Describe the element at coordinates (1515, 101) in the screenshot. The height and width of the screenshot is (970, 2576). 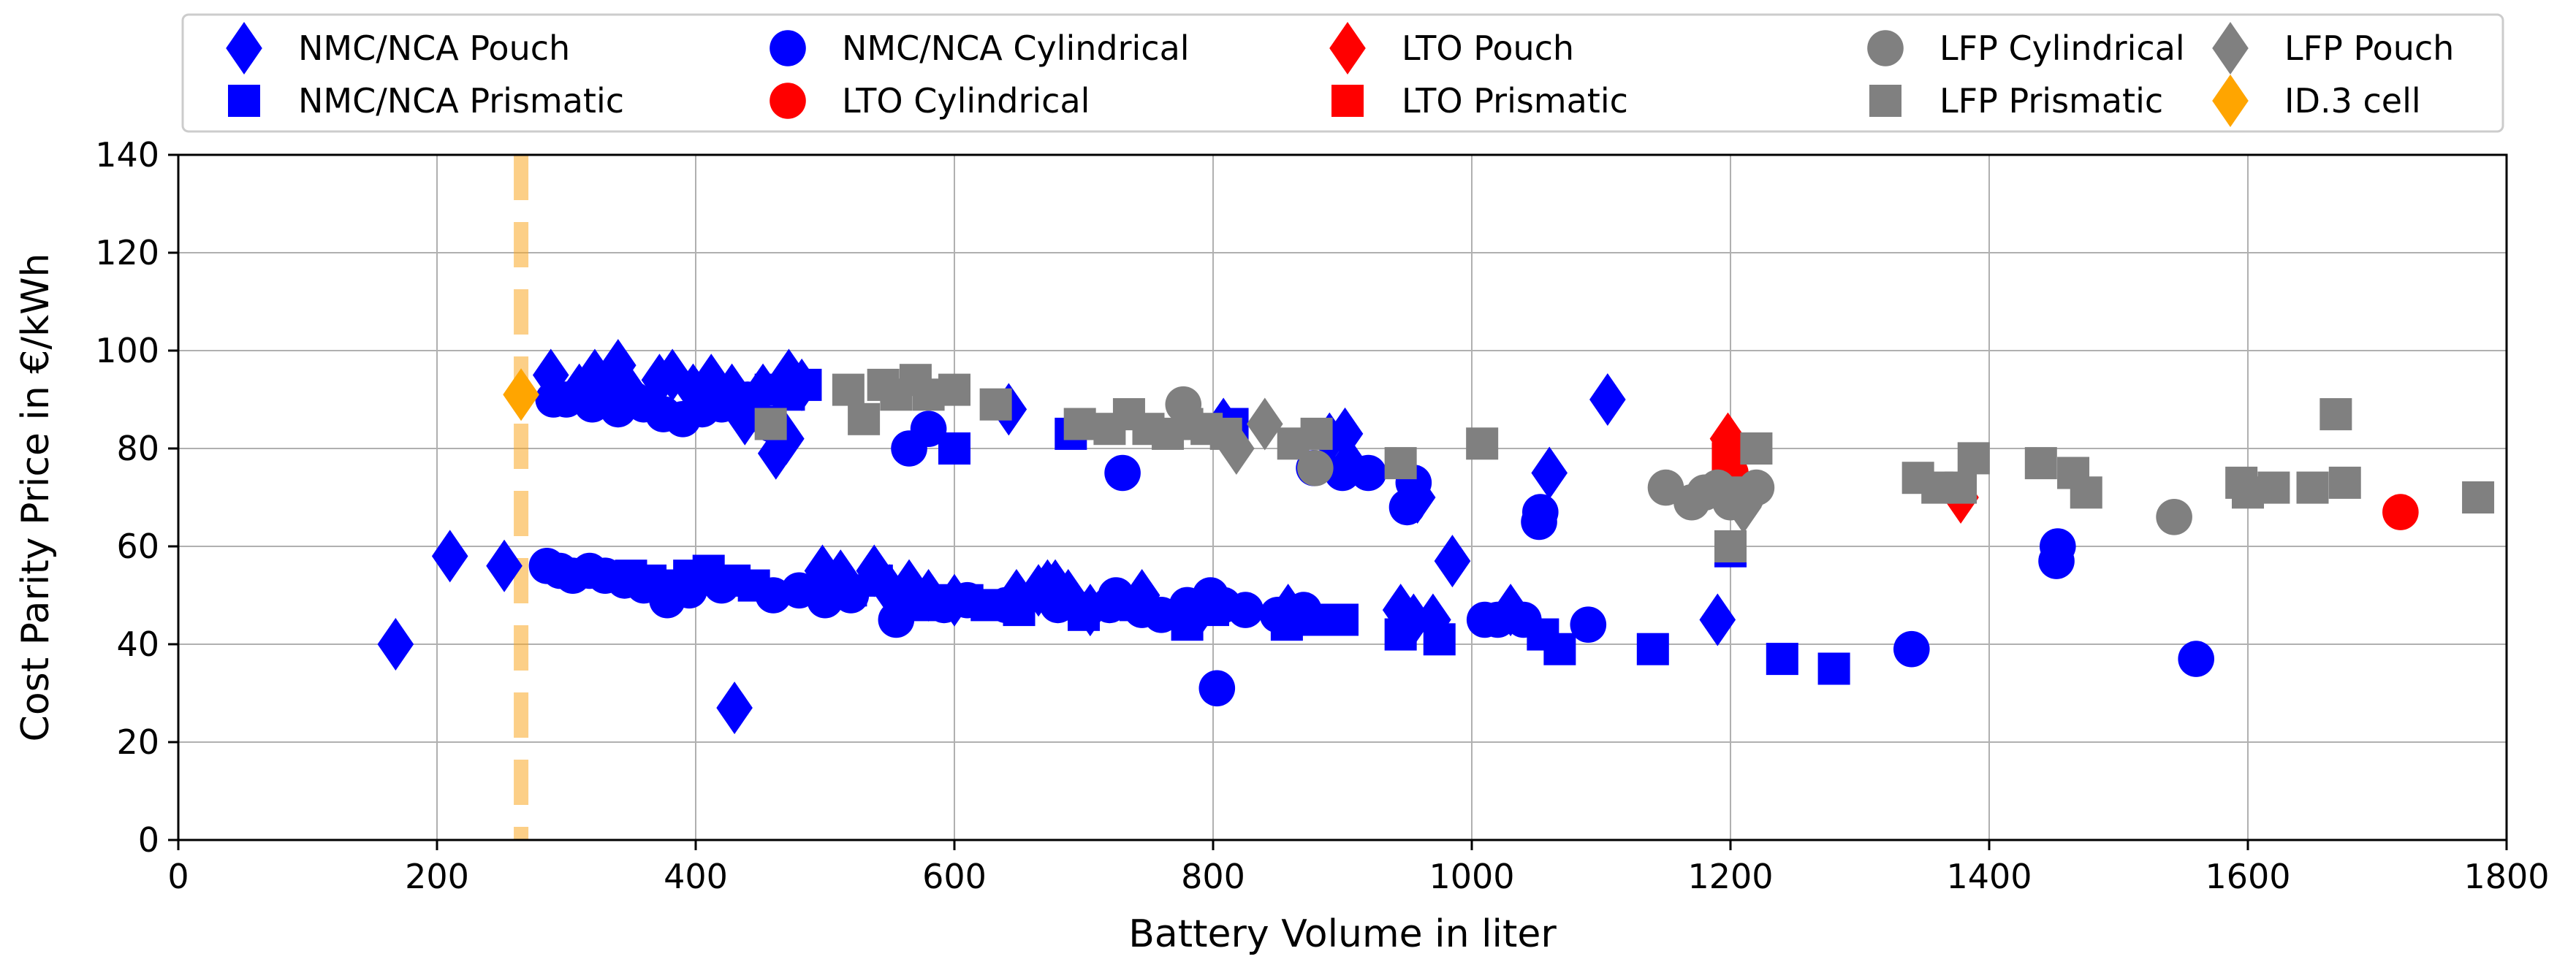
I see `legend-label-lto-prismatic: LTO Prismatic` at that location.